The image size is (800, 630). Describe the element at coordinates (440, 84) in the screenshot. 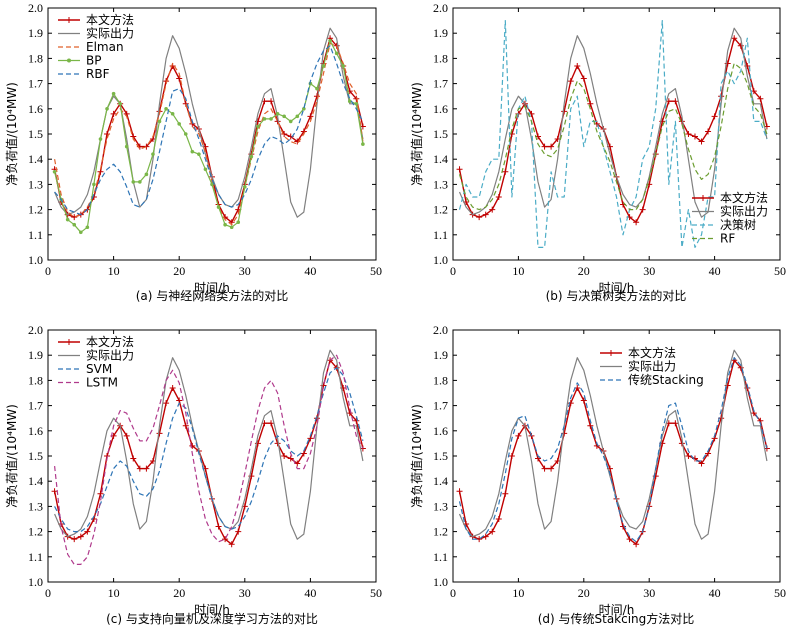

I see `y-tick-label: 1.7` at that location.